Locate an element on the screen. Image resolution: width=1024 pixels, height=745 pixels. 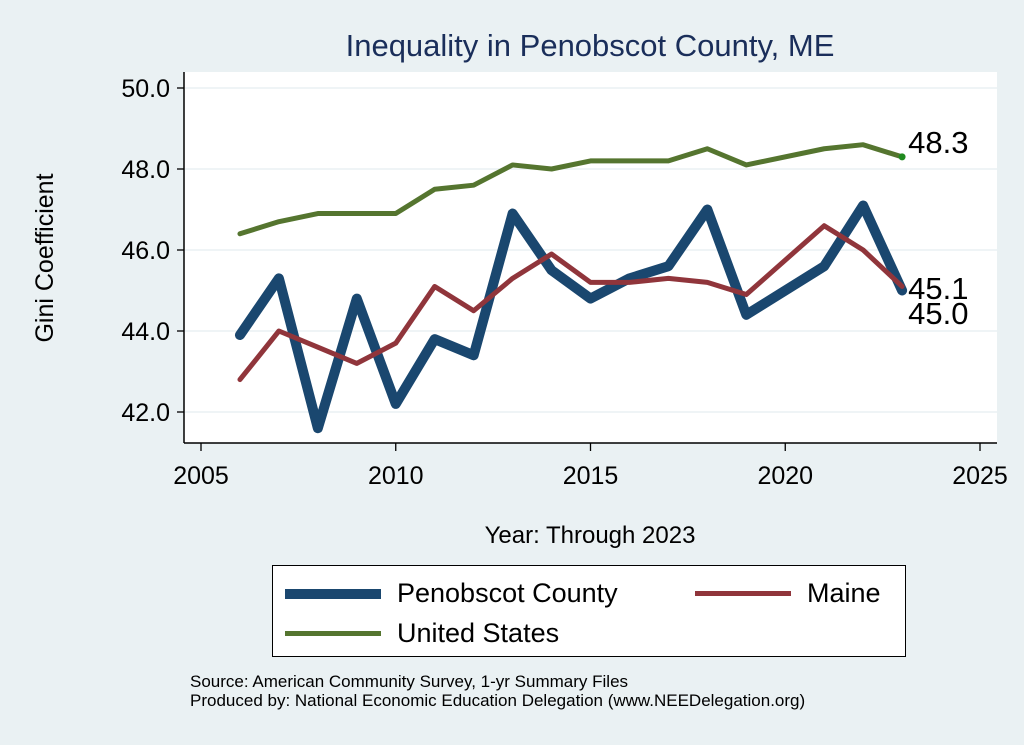
y-axis-label: Gini Coefficient is located at coordinates (45, 257).